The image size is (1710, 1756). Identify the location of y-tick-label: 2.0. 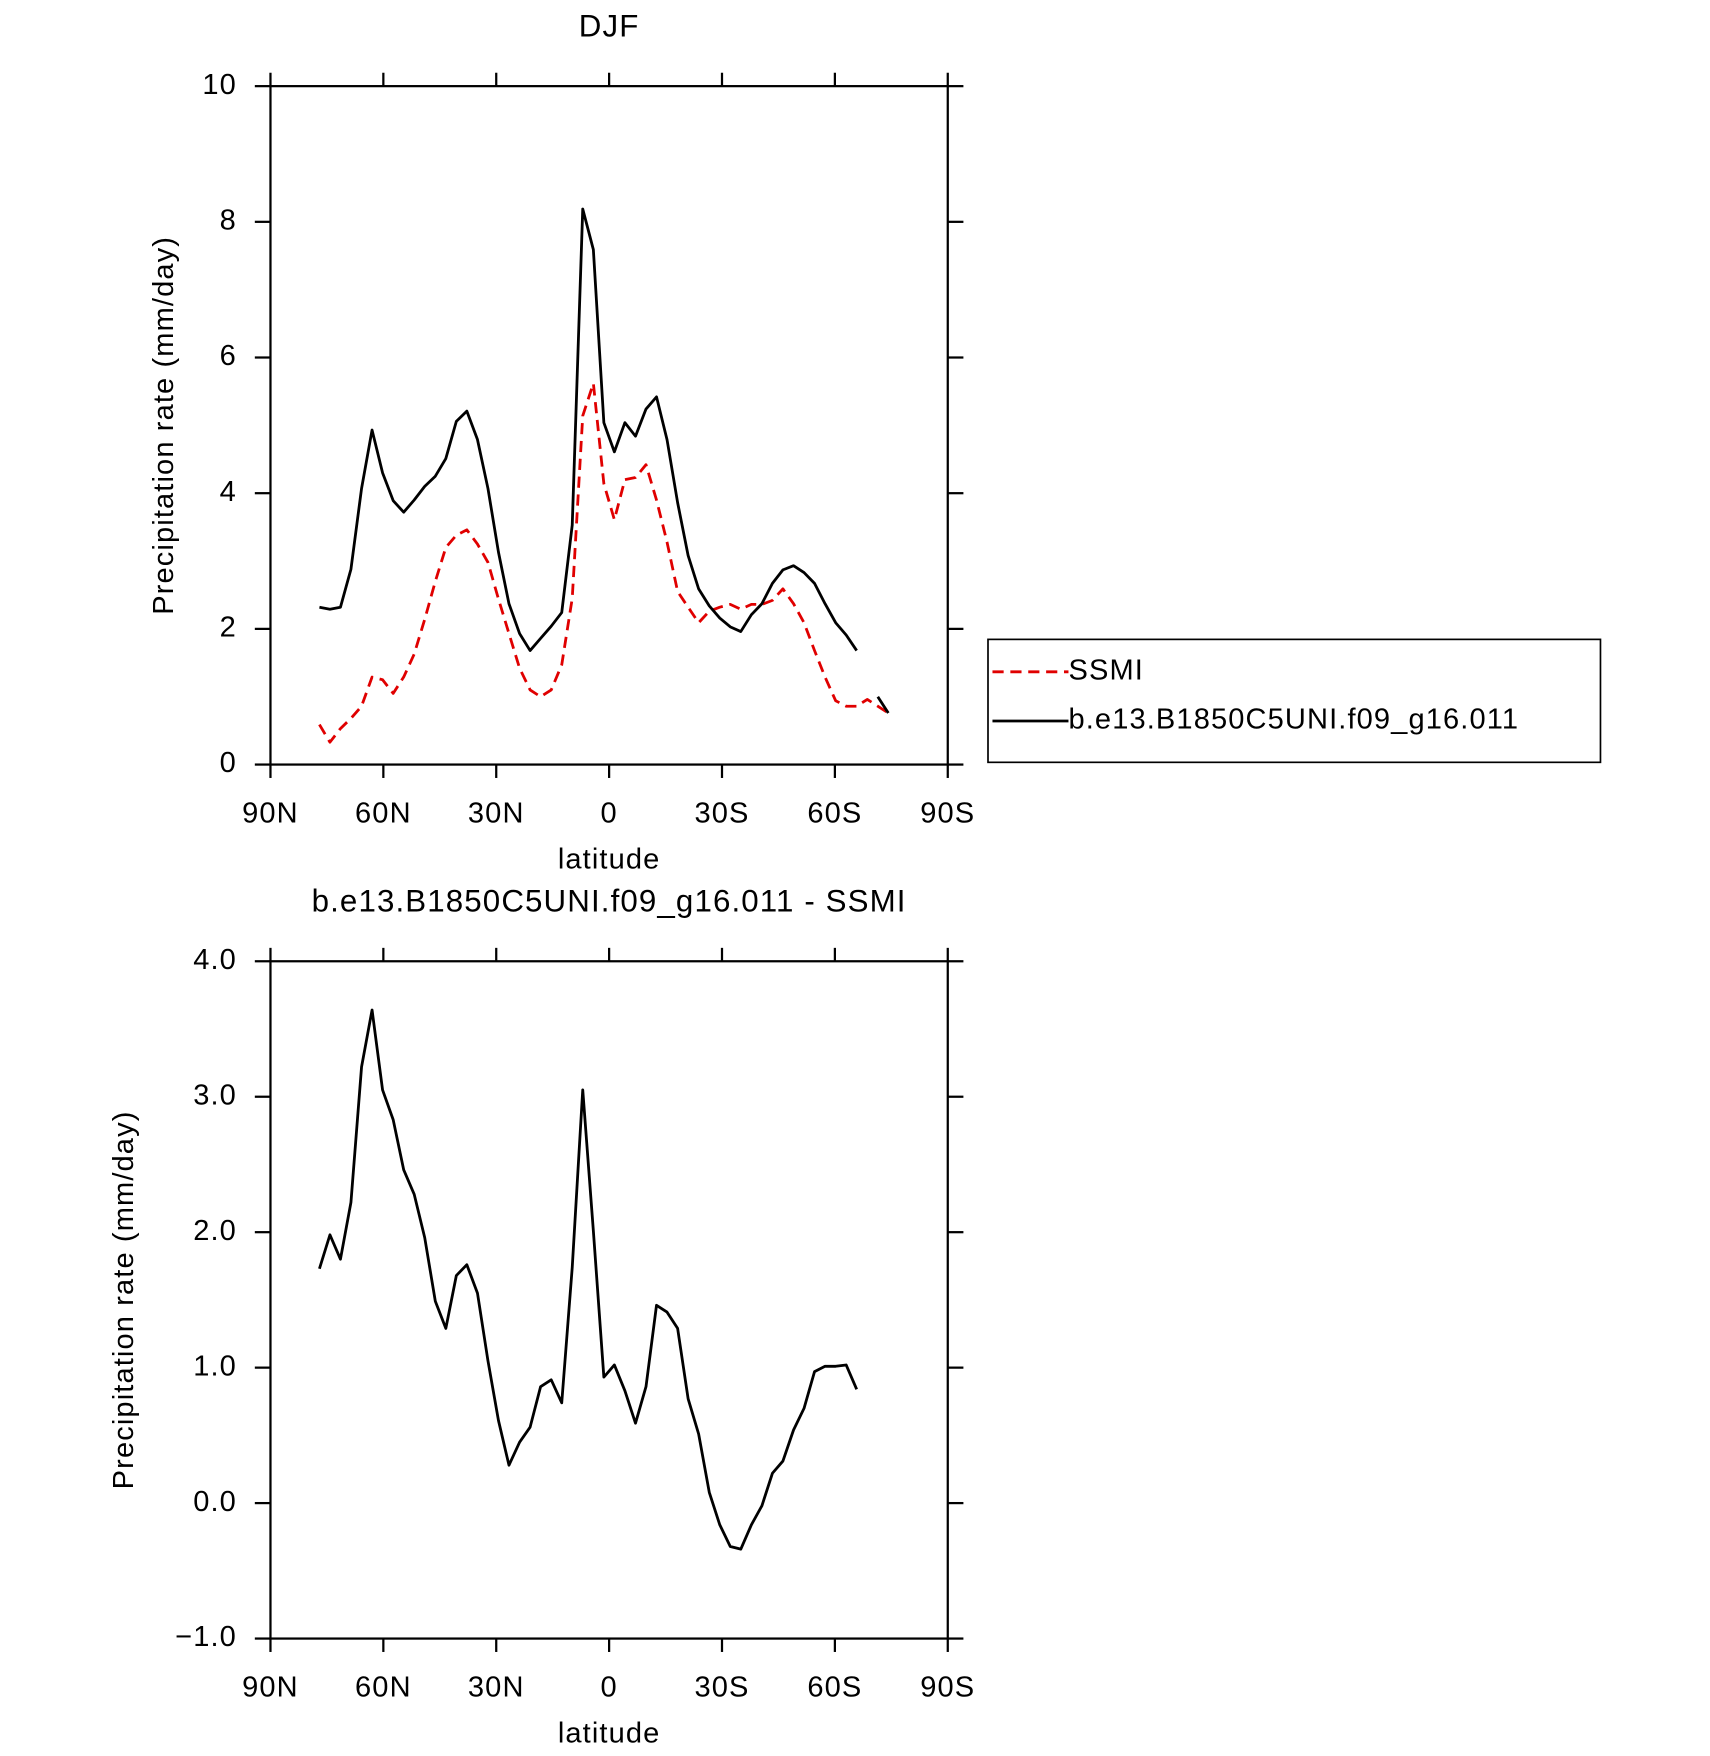
(215, 1231).